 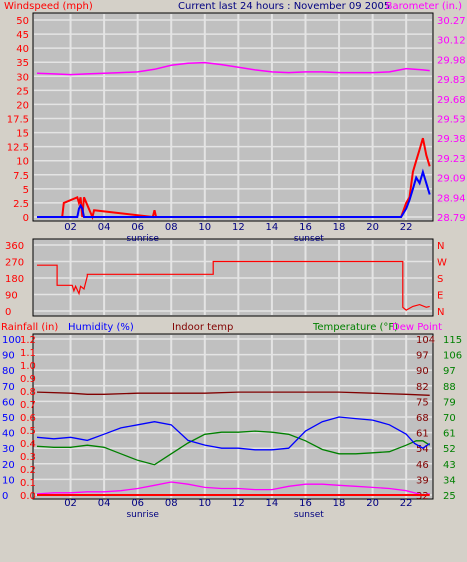 I want to click on dewpoint-tick-label: 106, so click(x=452, y=356).